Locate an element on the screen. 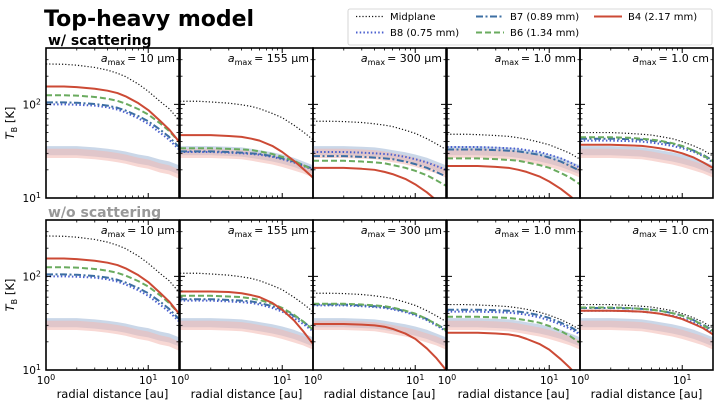 This screenshot has width=720, height=405. legend-entry-b4: B4 (2.17 mm) is located at coordinates (645, 17).